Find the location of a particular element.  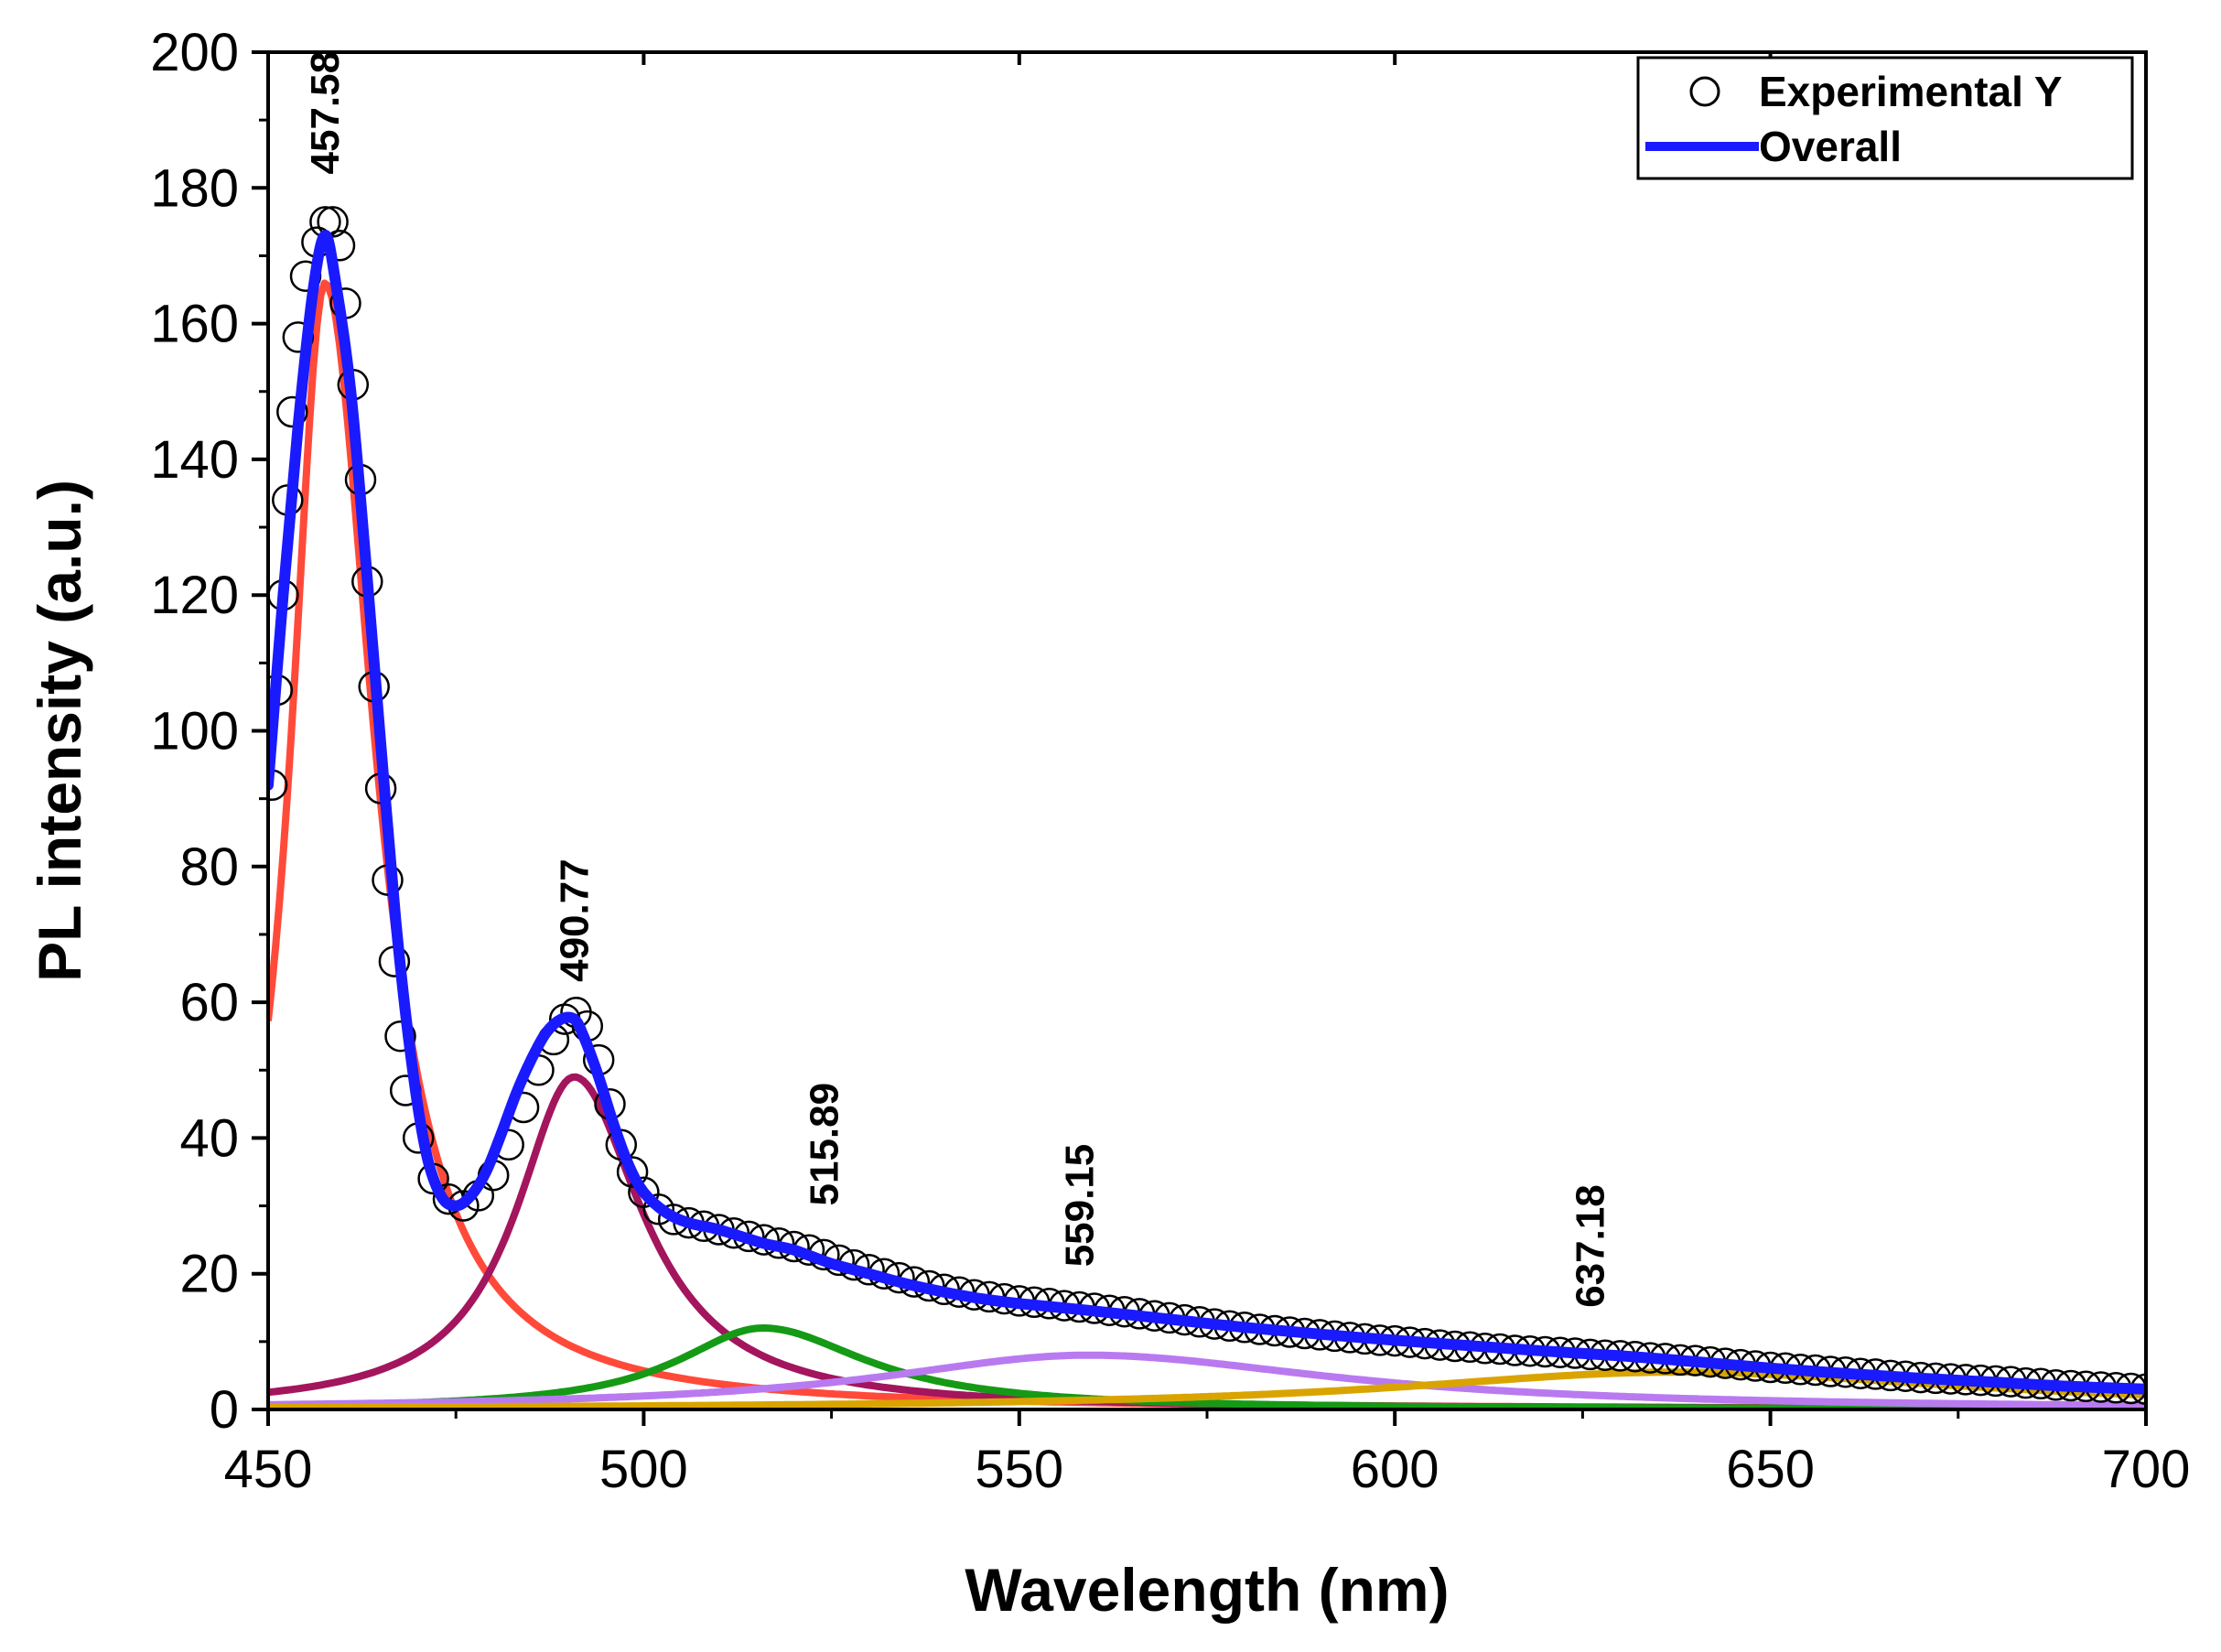

x-tick-label: 650 is located at coordinates (1770, 1469).